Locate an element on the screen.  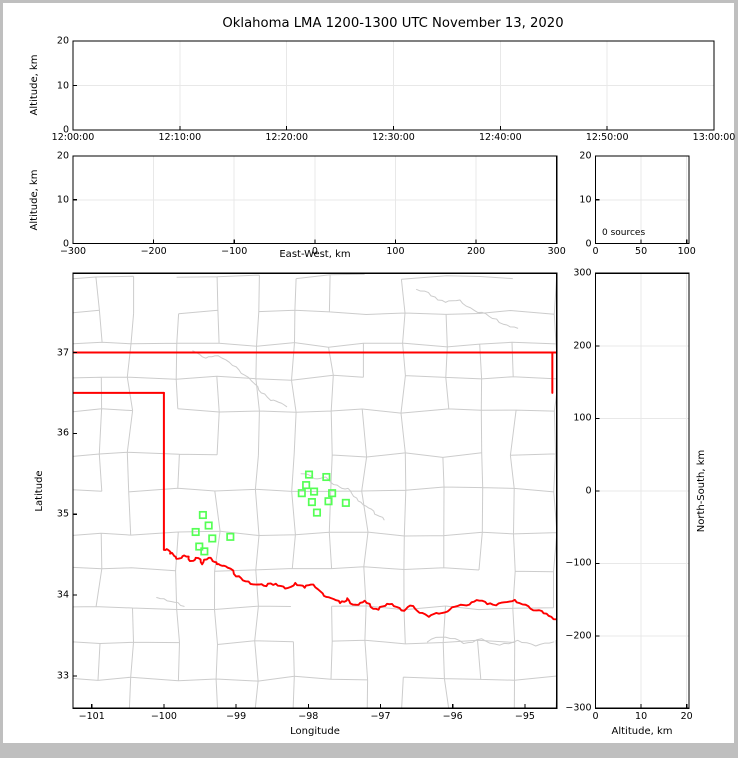
lma-station-markers is located at coordinates (270, 513).